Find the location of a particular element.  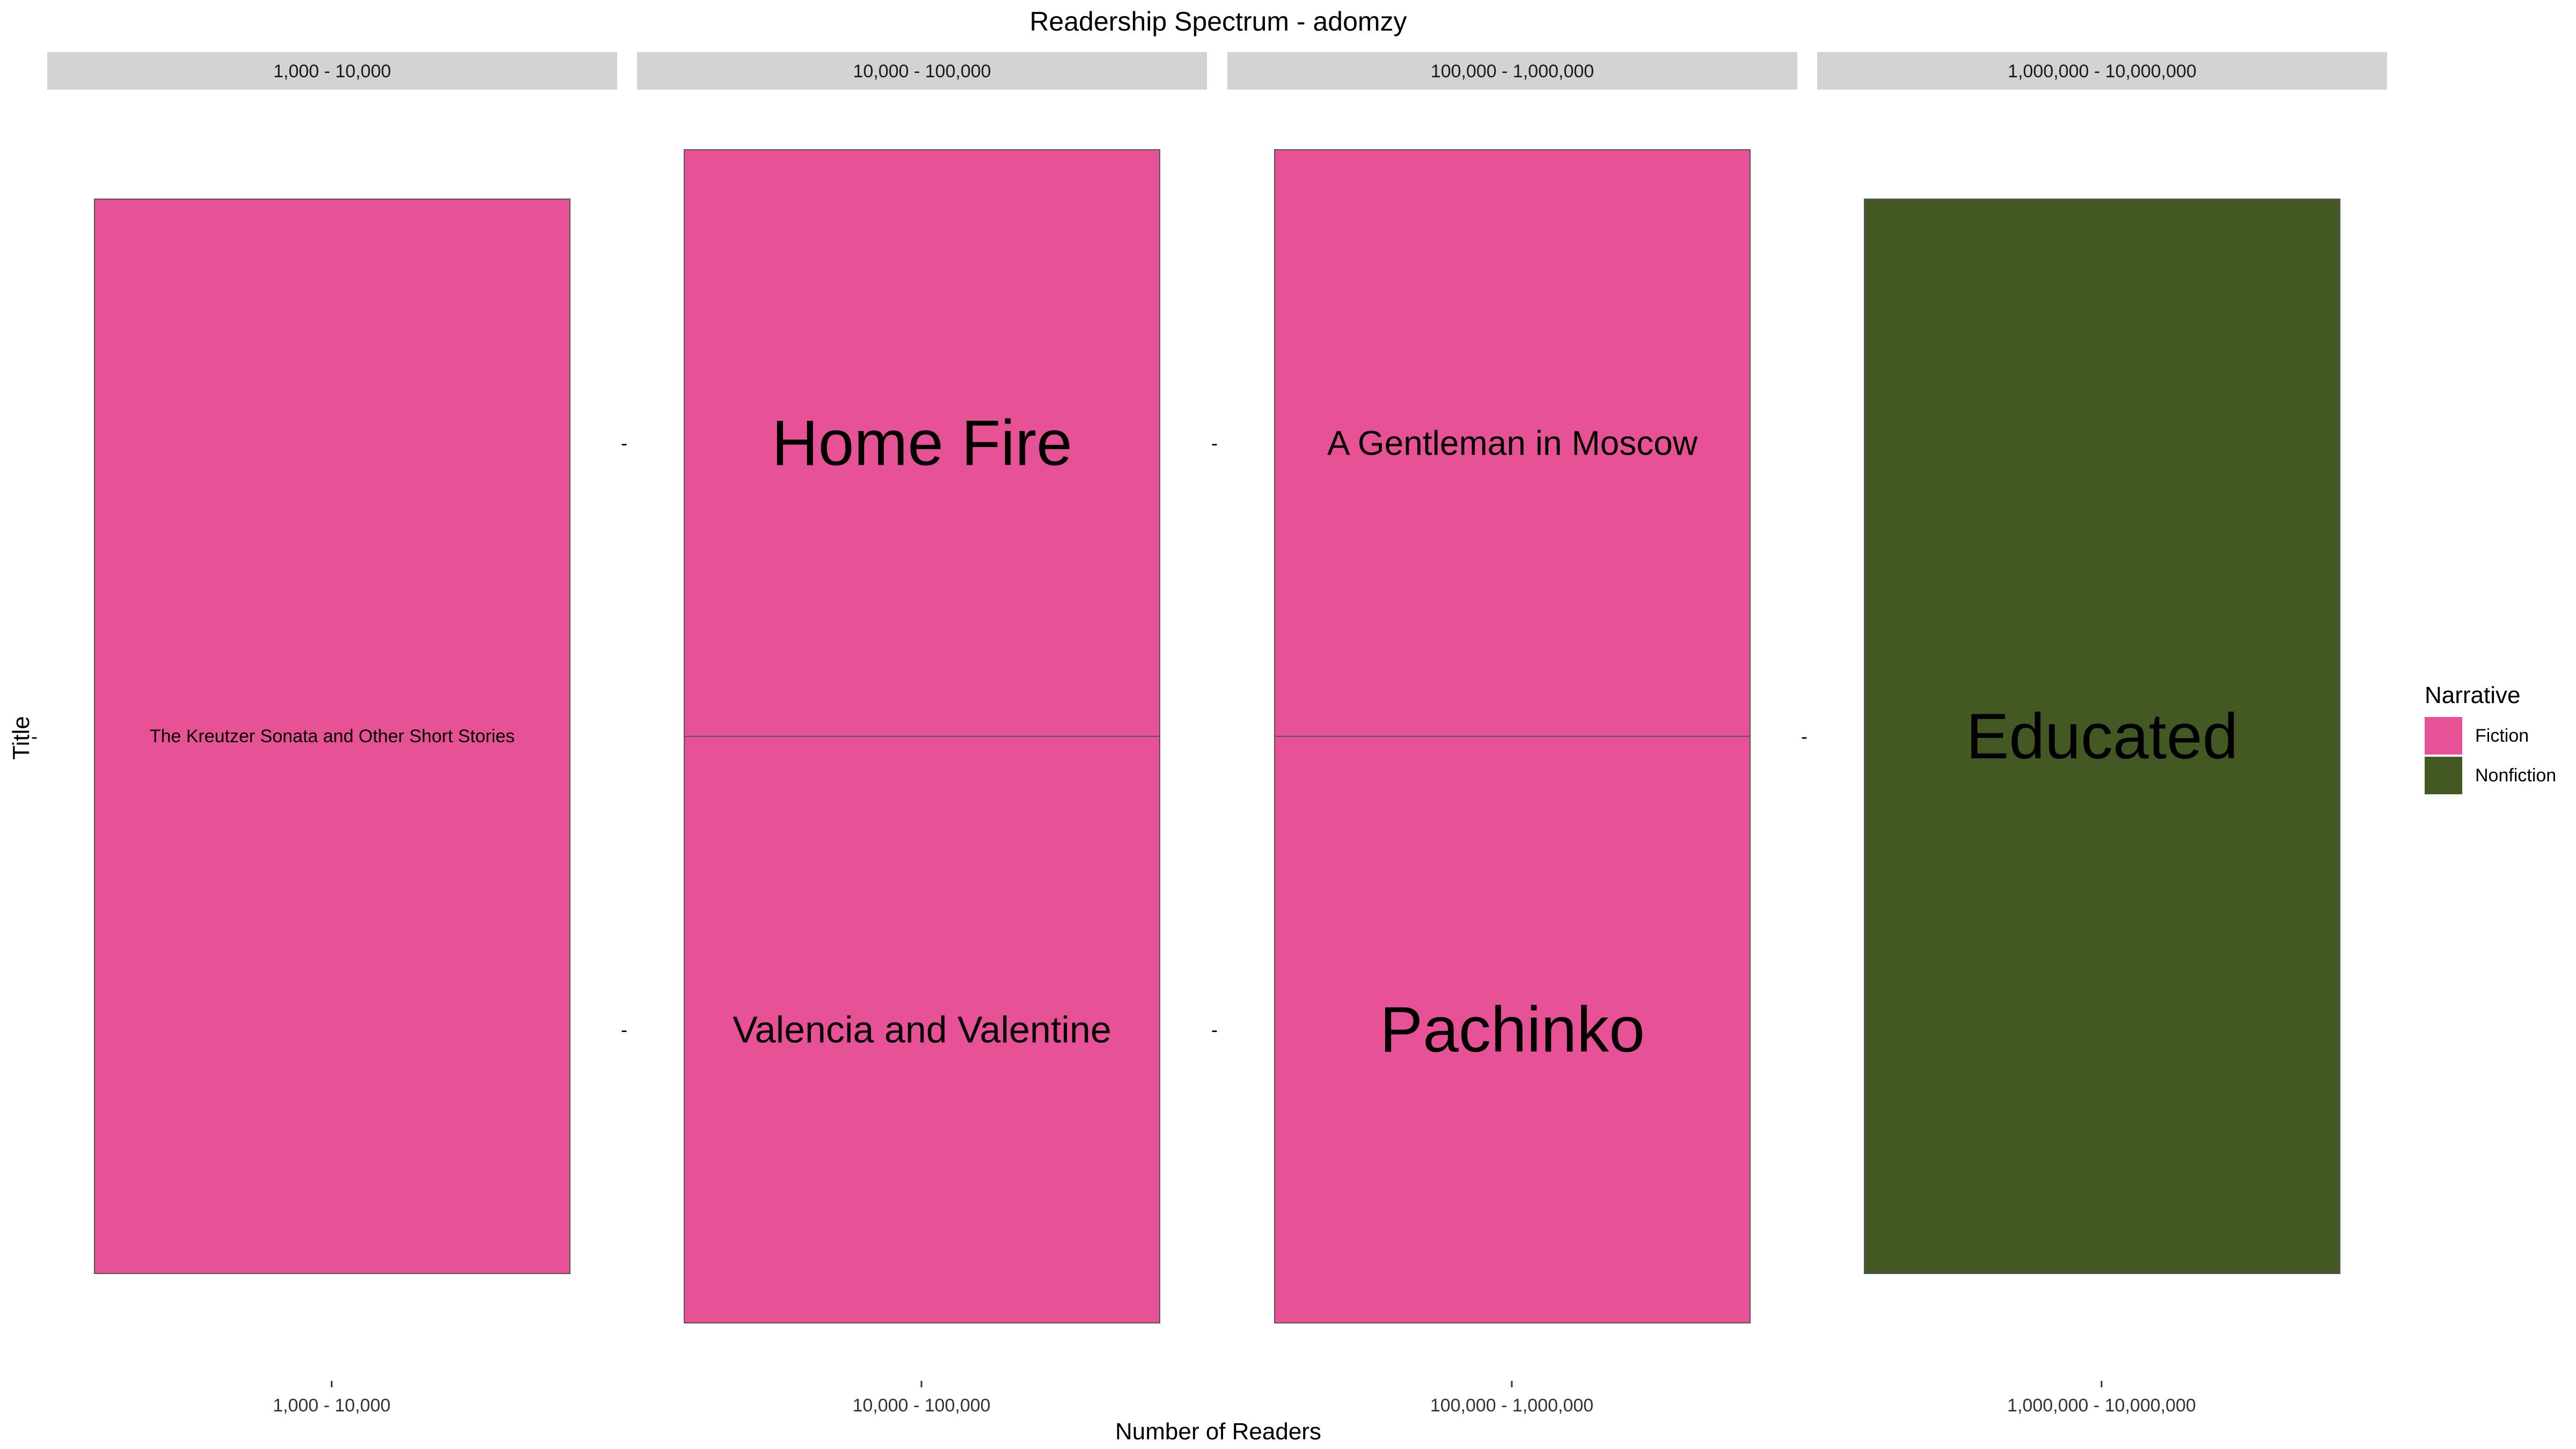

chart-title: Readership Spectrum - adomzy is located at coordinates (1218, 21).